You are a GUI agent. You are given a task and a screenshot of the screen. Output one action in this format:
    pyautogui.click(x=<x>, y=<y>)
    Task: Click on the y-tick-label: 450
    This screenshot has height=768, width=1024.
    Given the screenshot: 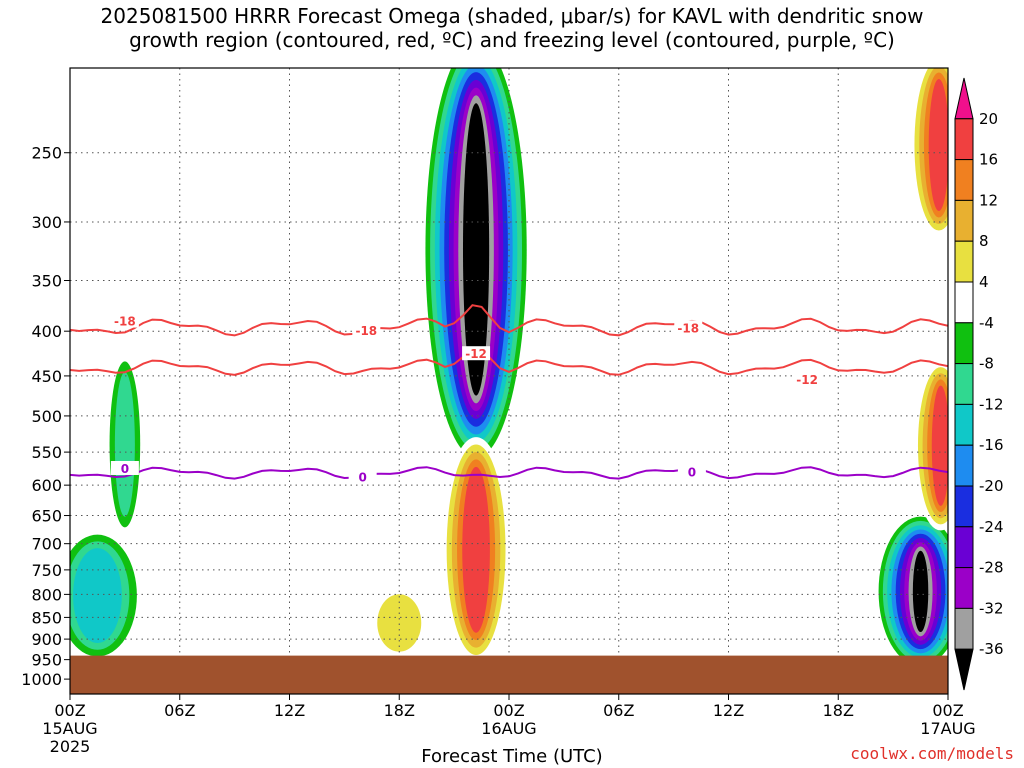 What is the action you would take?
    pyautogui.click(x=46, y=376)
    